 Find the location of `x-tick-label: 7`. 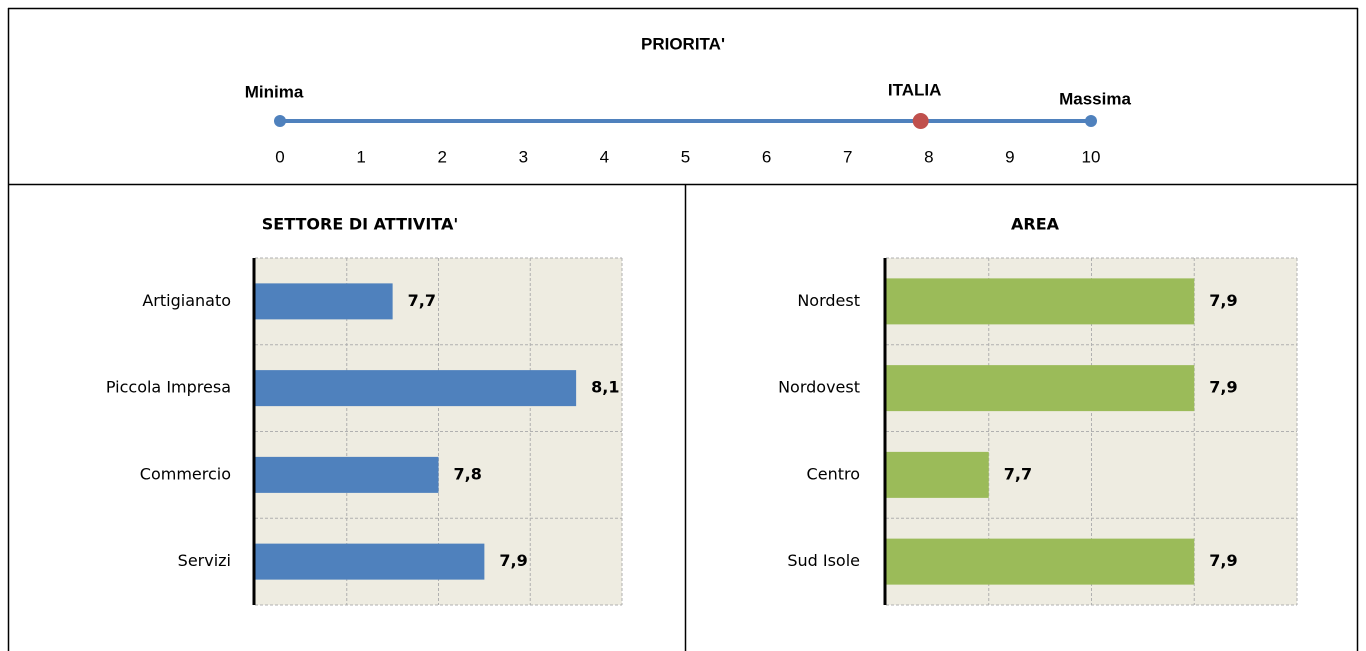

x-tick-label: 7 is located at coordinates (847, 156).